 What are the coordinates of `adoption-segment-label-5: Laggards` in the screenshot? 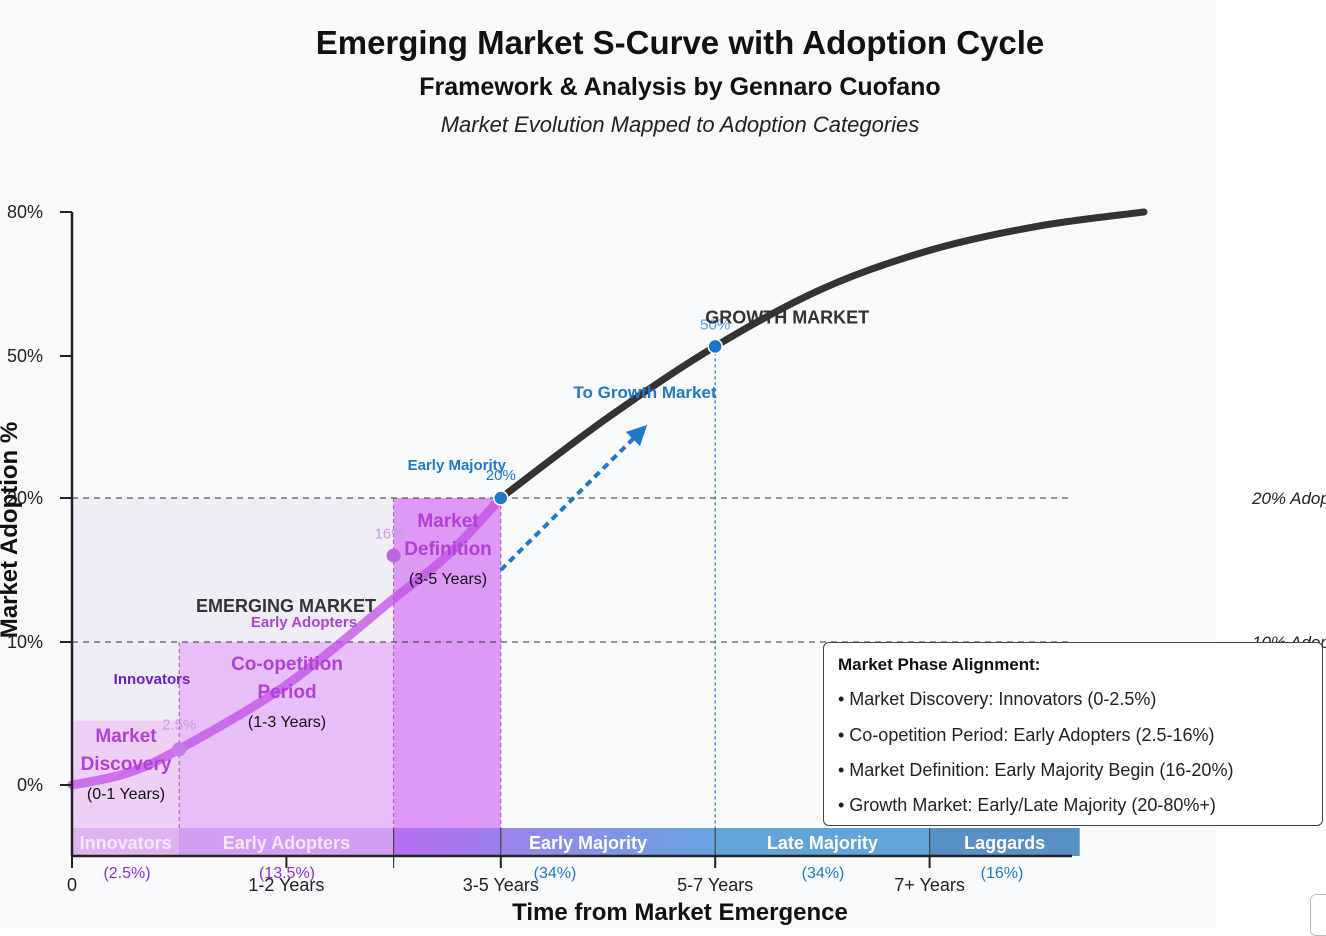 It's located at (1004, 843).